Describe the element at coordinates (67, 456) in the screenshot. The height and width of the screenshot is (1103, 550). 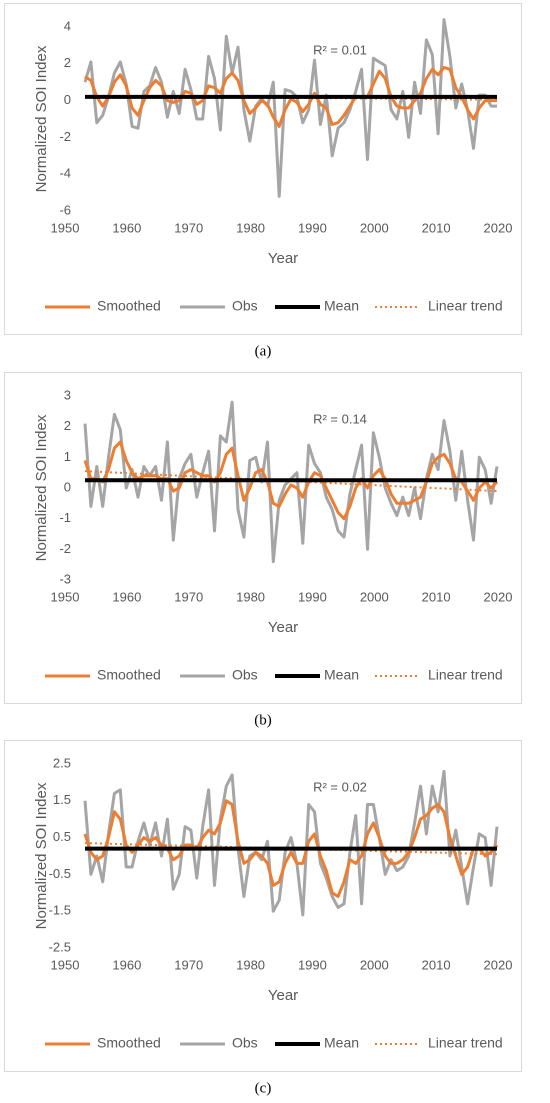
I see `y-tick-label: 1` at that location.